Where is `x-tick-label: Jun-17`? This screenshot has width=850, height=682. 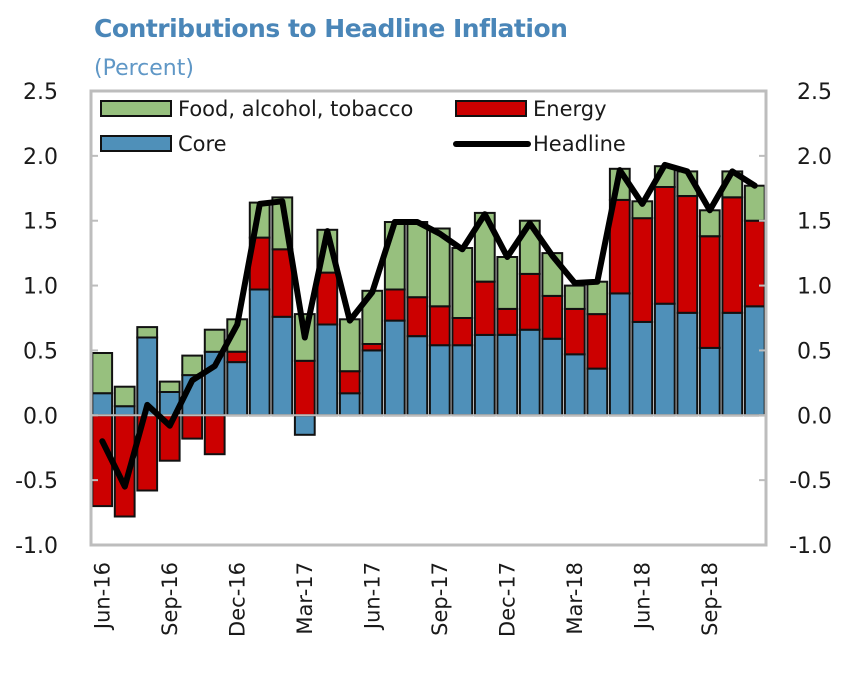
x-tick-label: Jun-17 is located at coordinates (372, 596).